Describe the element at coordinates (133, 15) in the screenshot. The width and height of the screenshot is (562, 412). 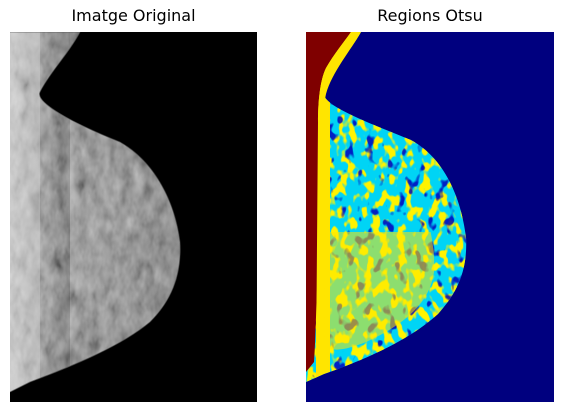
I see `original-image-title: Imatge Original` at that location.